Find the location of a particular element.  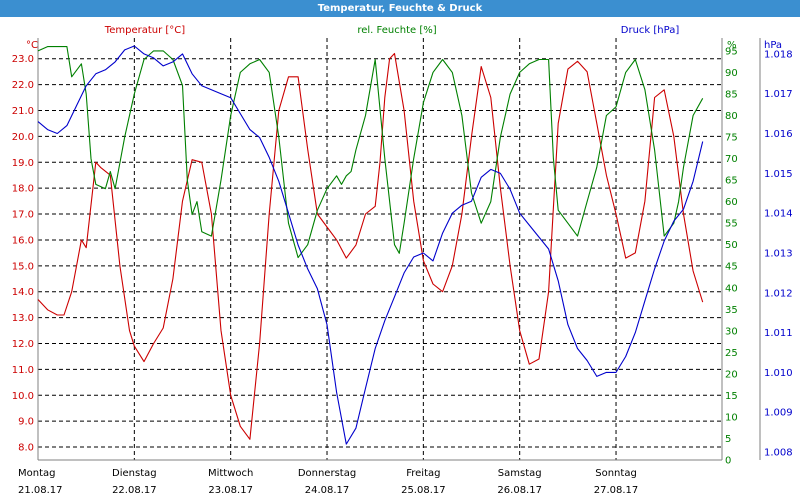

humidity-tick-label: 65 is located at coordinates (731, 181).